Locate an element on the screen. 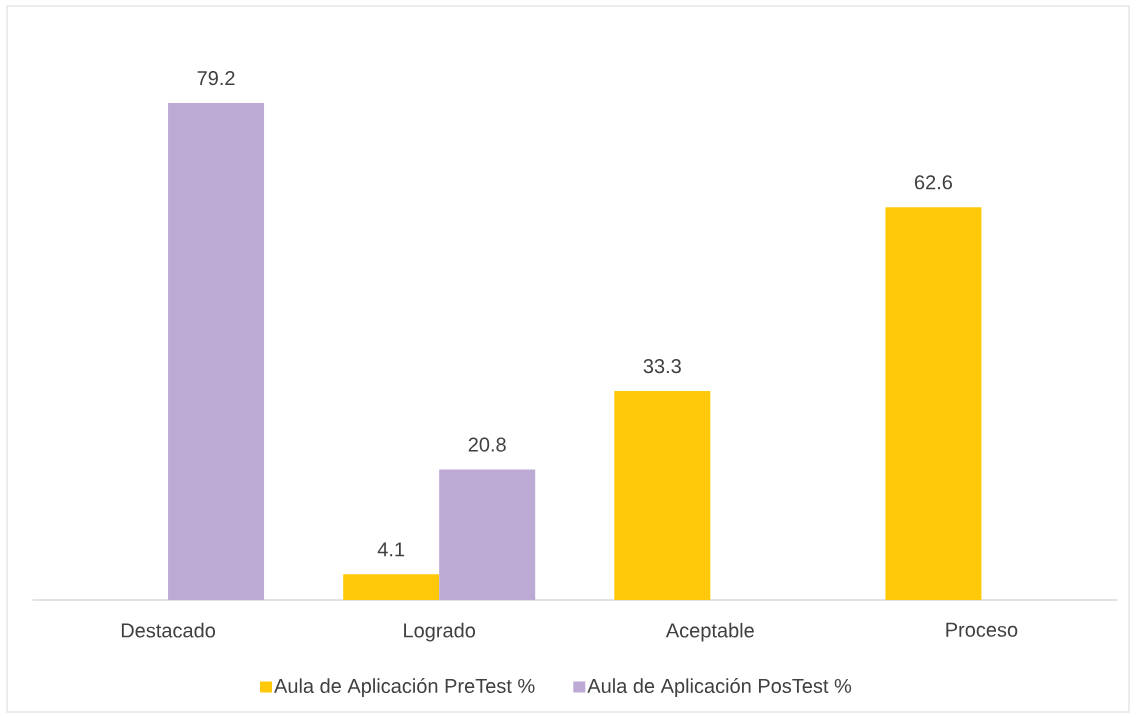  data-label: 4.1 is located at coordinates (391, 549).